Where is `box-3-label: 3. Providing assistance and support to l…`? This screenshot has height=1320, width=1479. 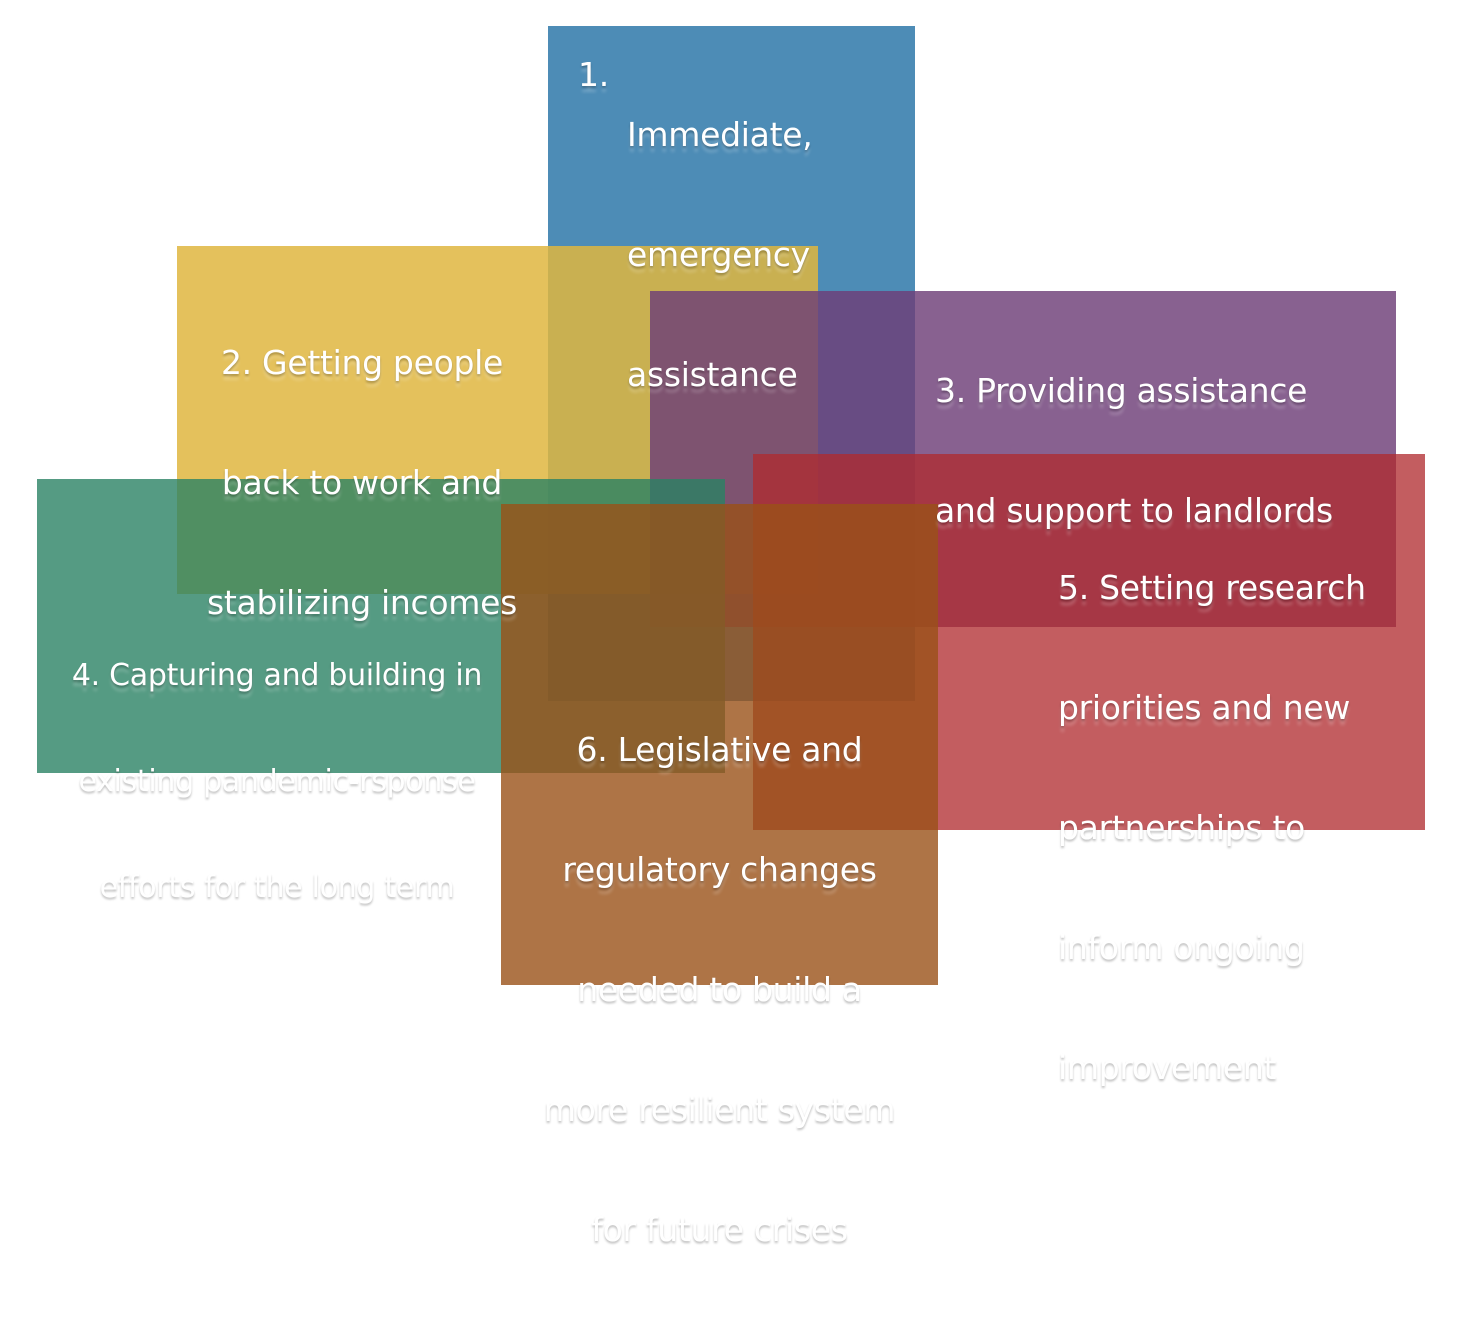
box-3-label: 3. Providing assistance and support to l… is located at coordinates (1134, 450).